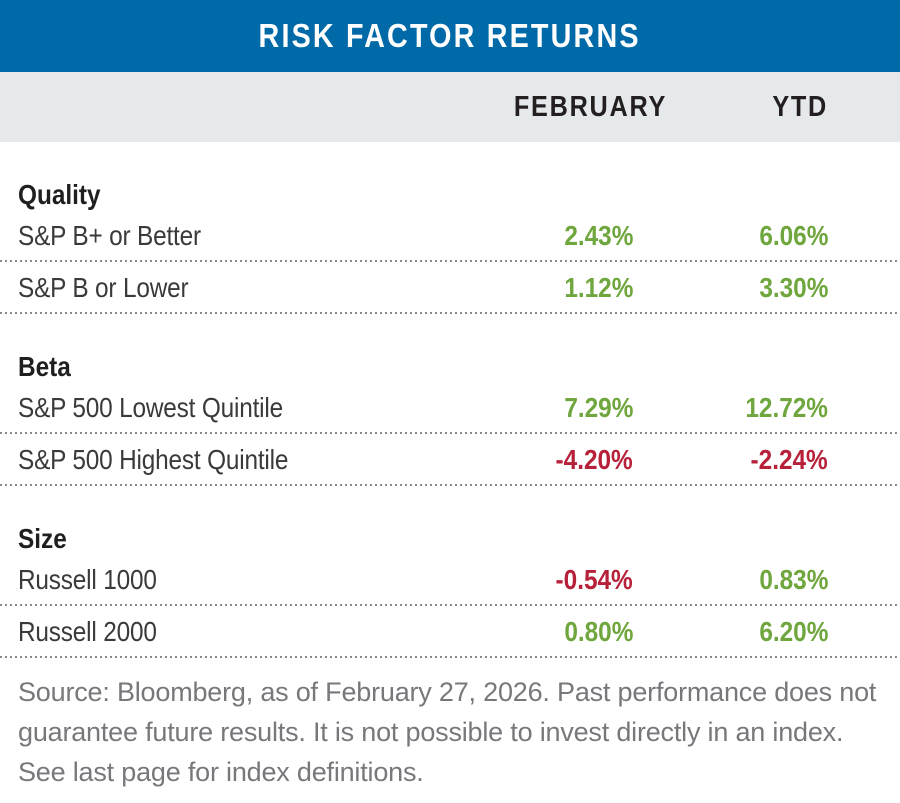 This screenshot has height=803, width=900. Describe the element at coordinates (598, 287) in the screenshot. I see `value-february: 1.12%` at that location.